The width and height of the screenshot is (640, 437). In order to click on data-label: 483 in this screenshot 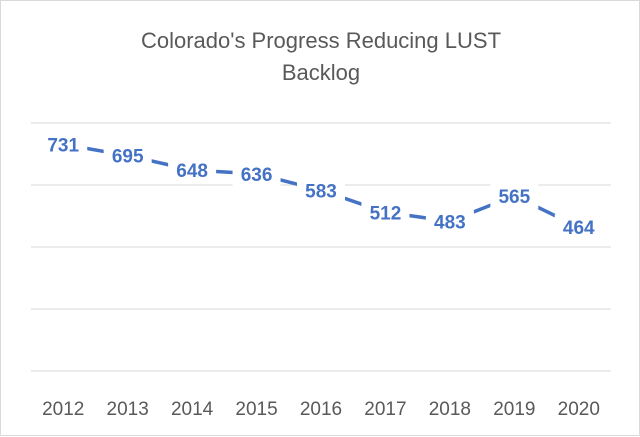, I will do `click(450, 222)`.